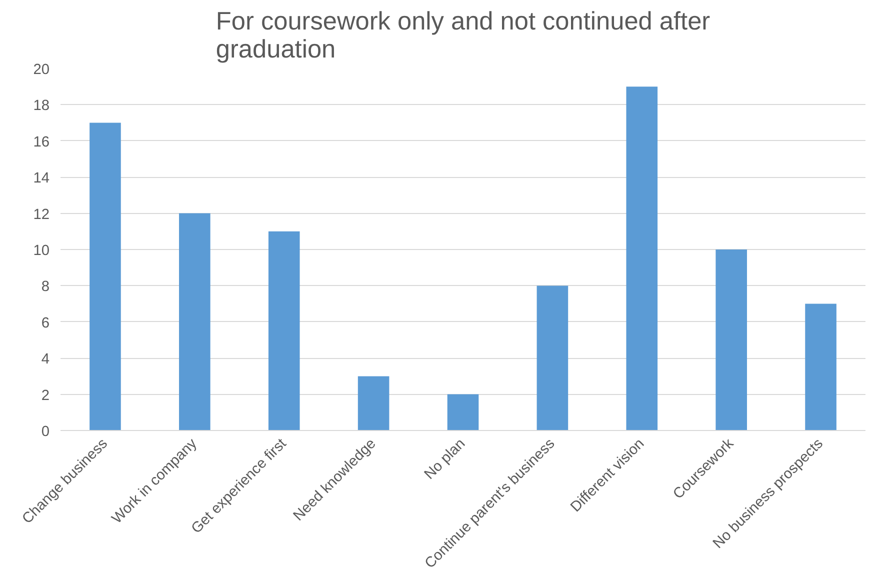 Image resolution: width=891 pixels, height=587 pixels. I want to click on y-tick-label: 18, so click(41, 106).